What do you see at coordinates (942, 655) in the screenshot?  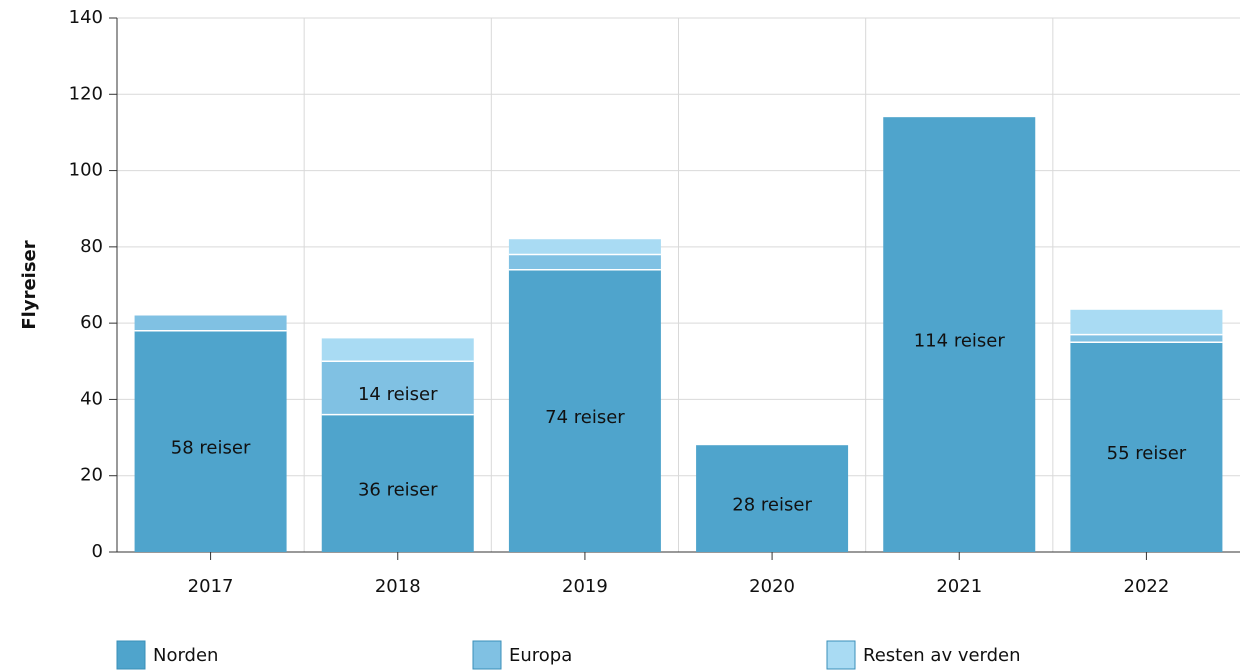 I see `legend-label: Resten av verden` at bounding box center [942, 655].